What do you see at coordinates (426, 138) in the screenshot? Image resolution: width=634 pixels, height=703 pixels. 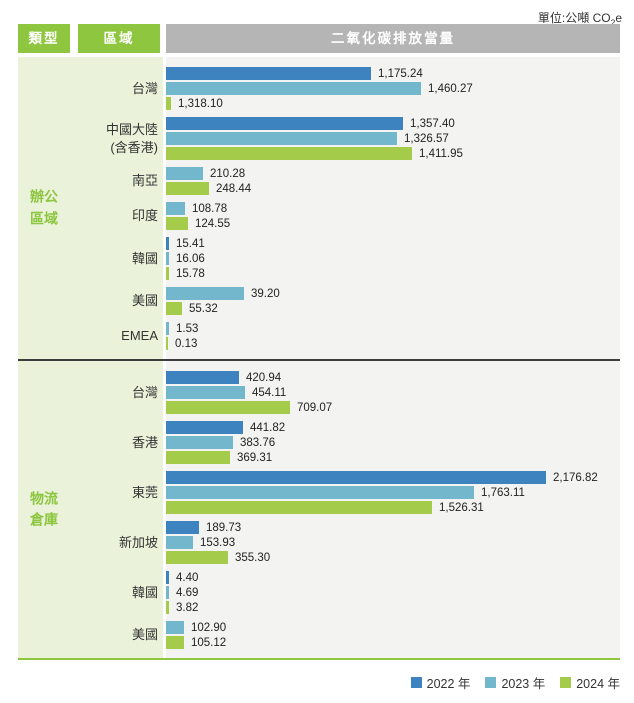 I see `bar-value-label: 1,326.57` at bounding box center [426, 138].